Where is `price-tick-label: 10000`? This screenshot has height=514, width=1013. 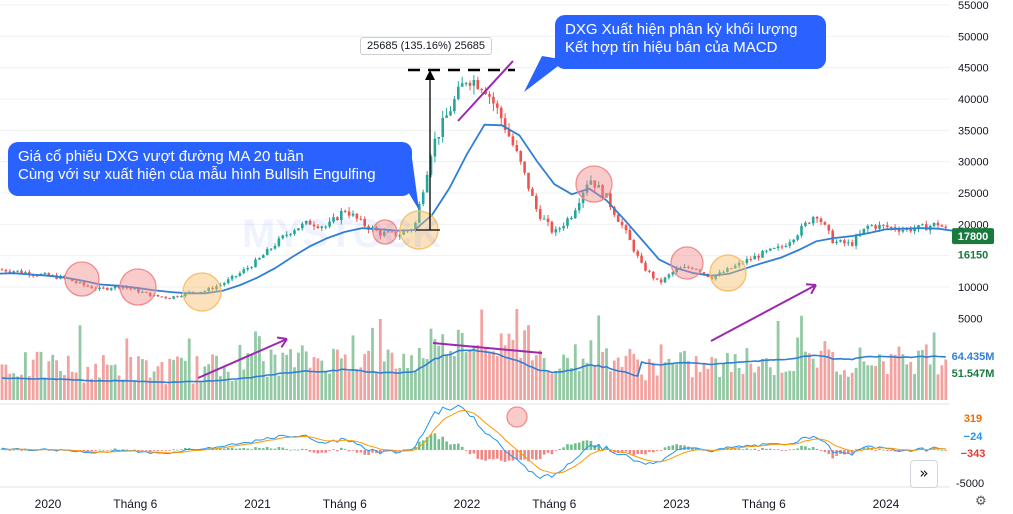 price-tick-label: 10000 is located at coordinates (973, 288).